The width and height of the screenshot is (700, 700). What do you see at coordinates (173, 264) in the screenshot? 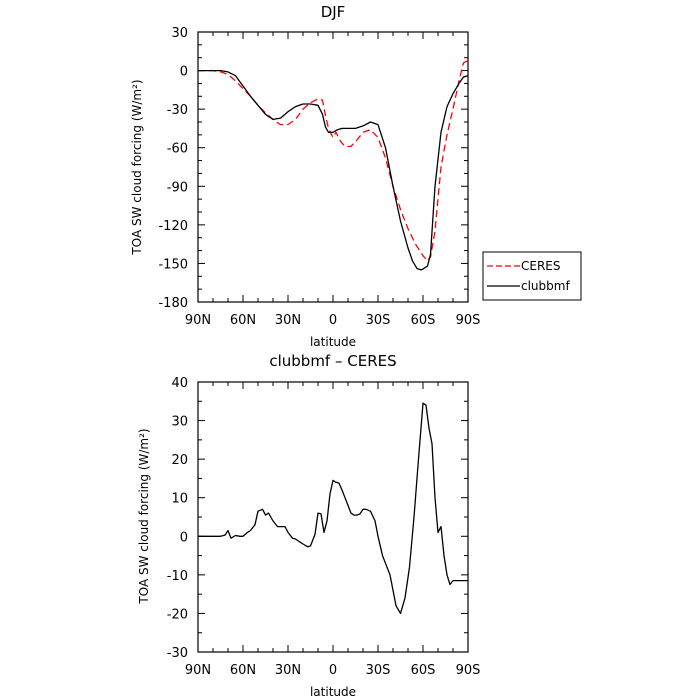
I see `top-chart-y-tick-label: -150` at bounding box center [173, 264].